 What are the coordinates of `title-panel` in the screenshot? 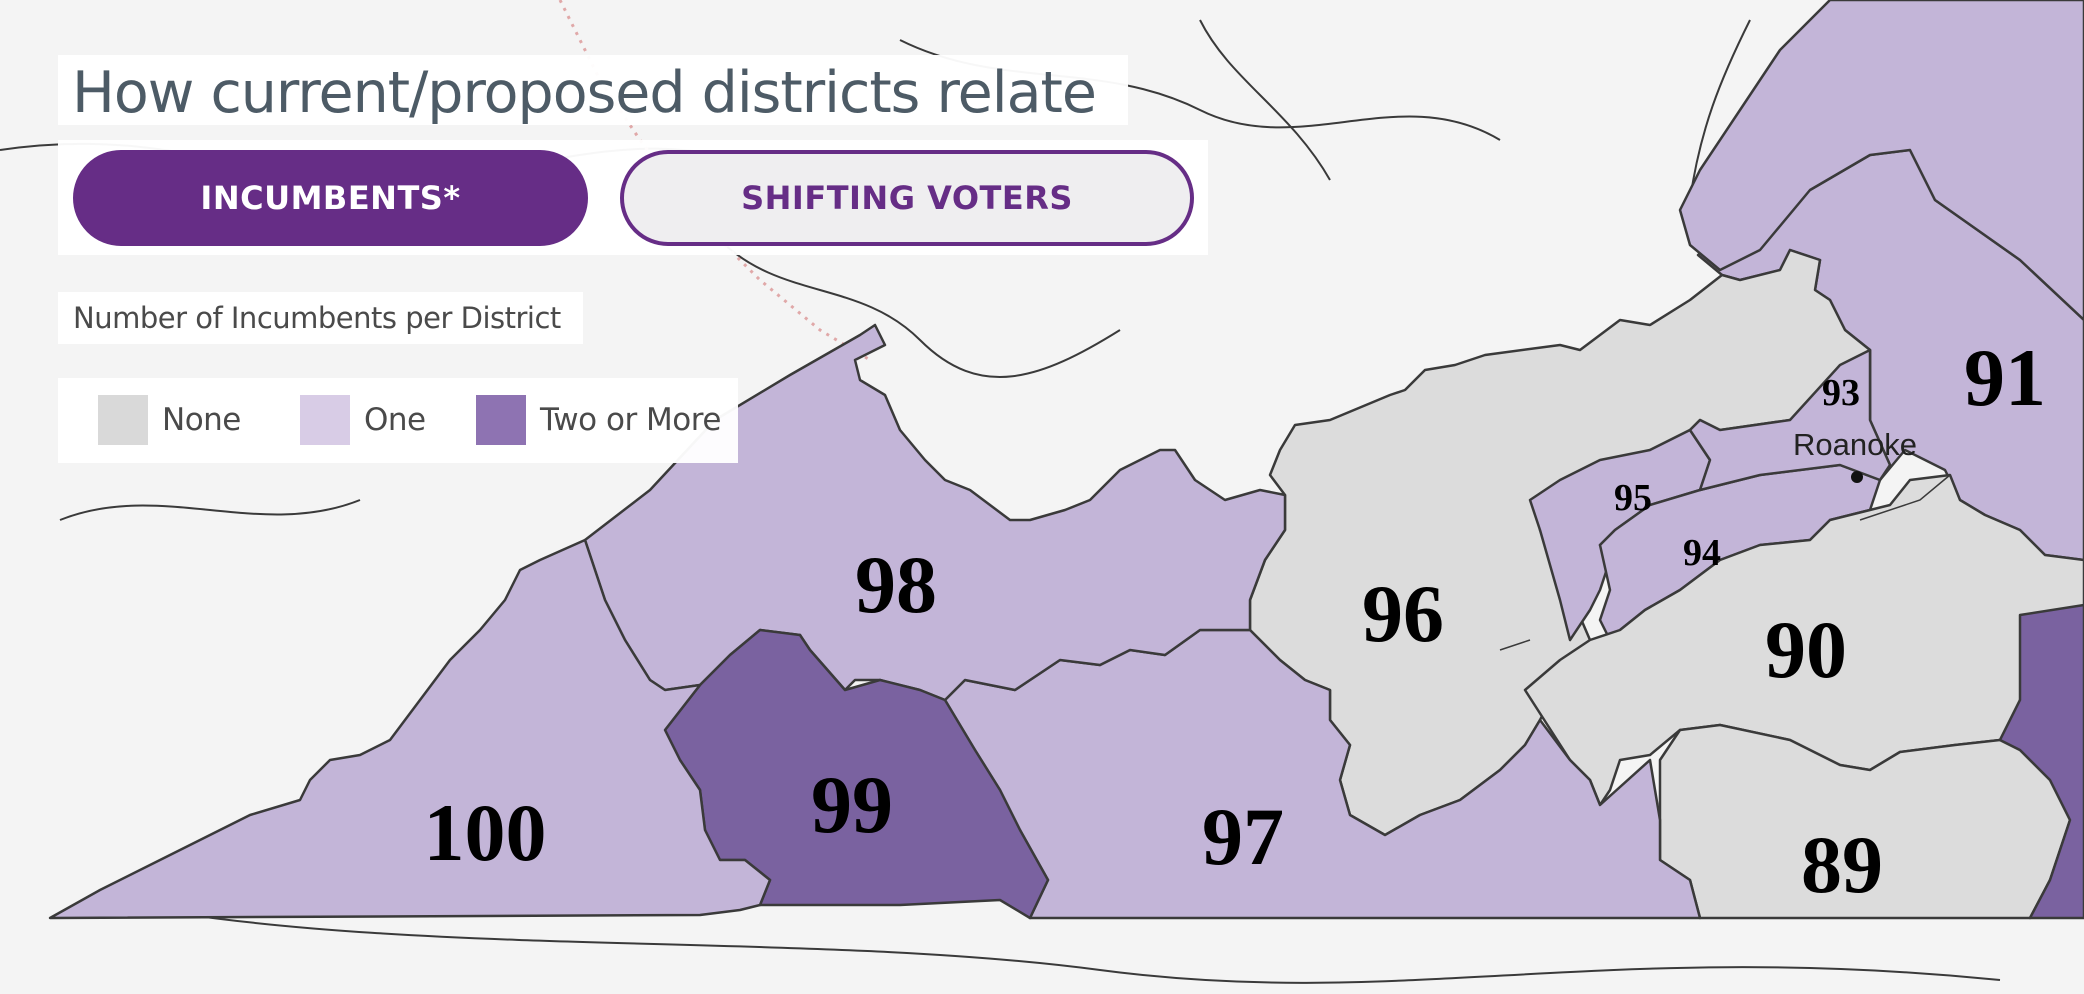 It's located at (593, 90).